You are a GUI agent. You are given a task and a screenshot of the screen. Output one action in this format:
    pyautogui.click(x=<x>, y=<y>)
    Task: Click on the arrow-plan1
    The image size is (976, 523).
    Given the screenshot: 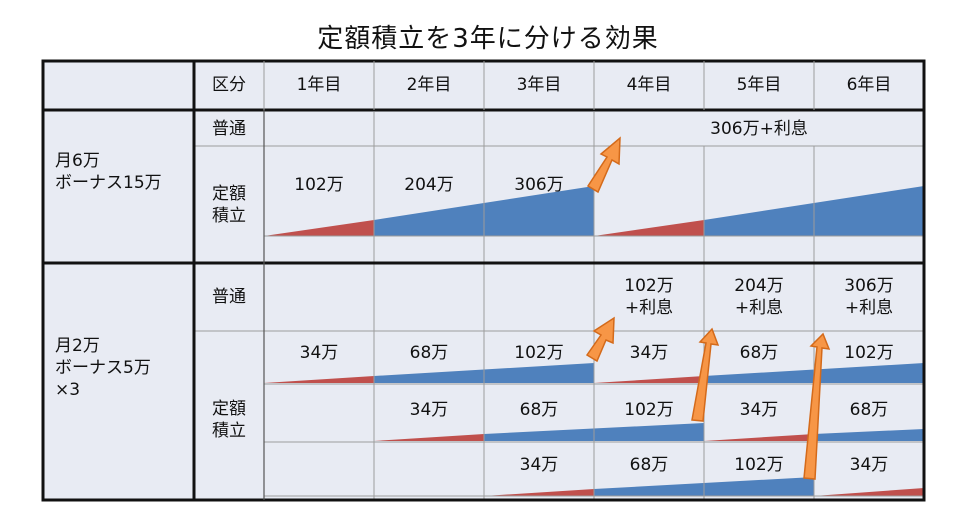 What is the action you would take?
    pyautogui.click(x=603, y=165)
    